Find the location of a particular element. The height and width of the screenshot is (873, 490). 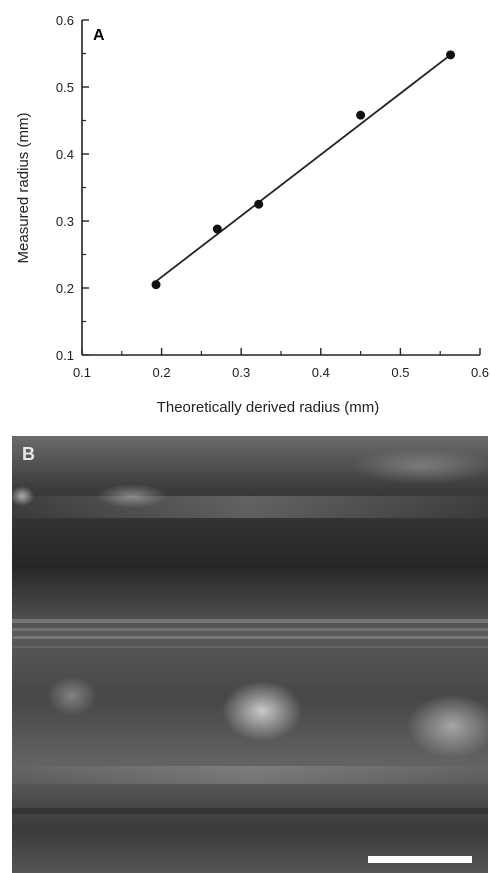

panel-a-letter: A is located at coordinates (99, 35).